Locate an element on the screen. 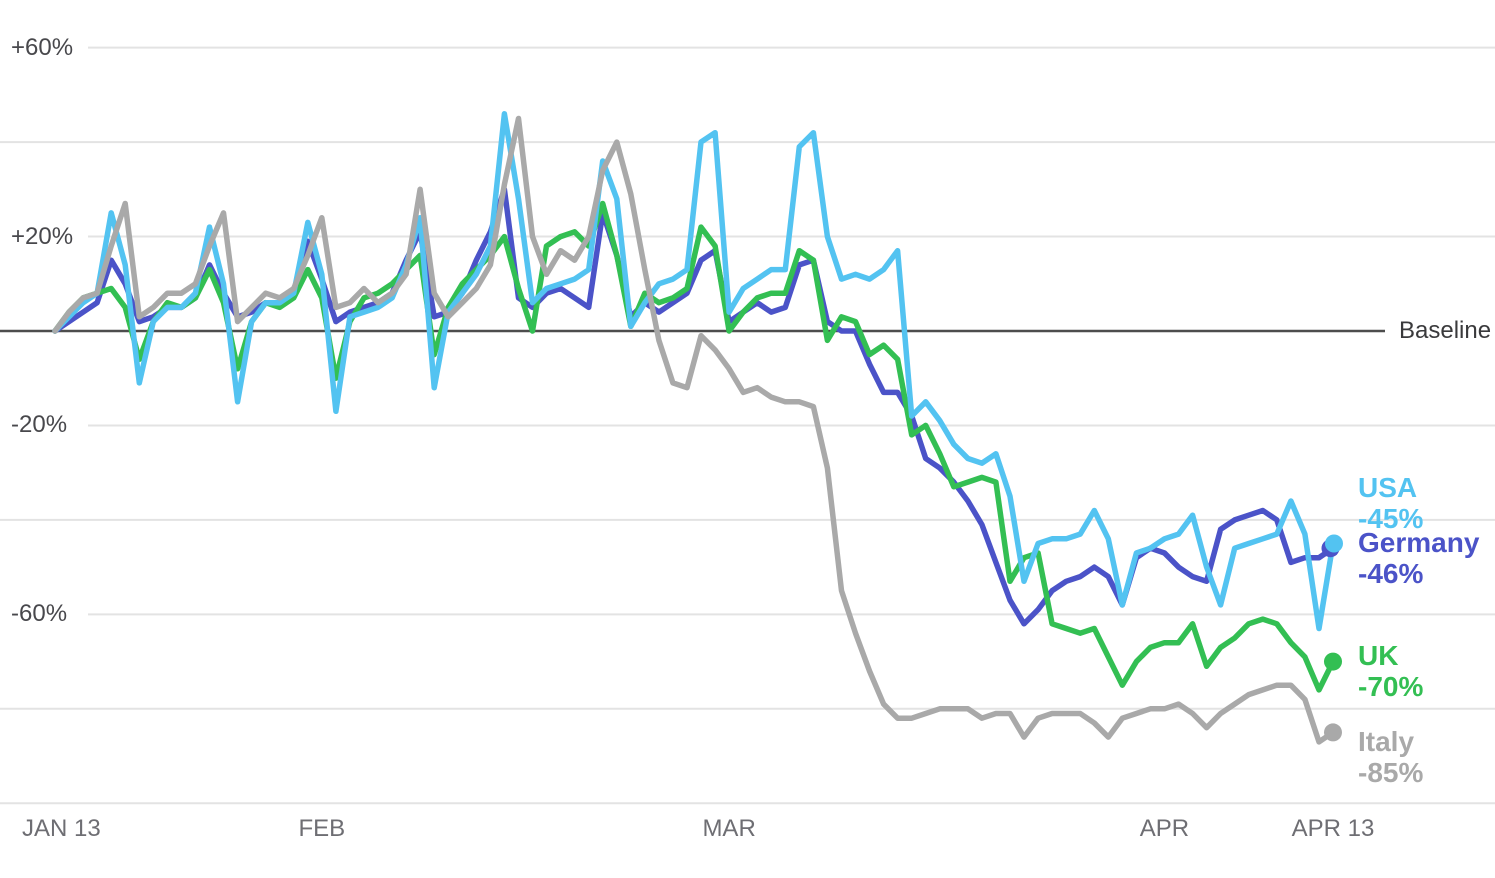 This screenshot has width=1495, height=878. legend-value-uk: -70% is located at coordinates (1391, 686).